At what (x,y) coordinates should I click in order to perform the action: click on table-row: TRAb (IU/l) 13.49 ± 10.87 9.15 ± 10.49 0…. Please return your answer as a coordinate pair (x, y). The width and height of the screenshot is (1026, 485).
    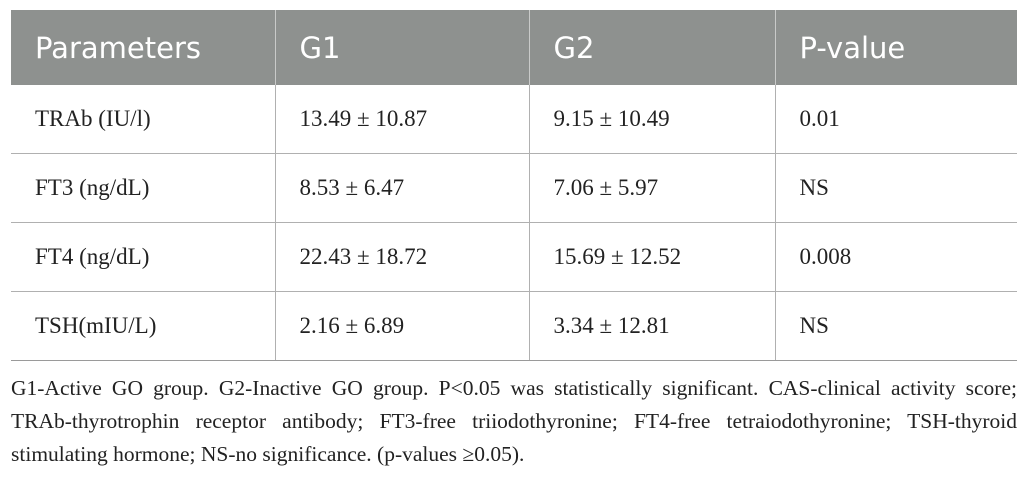
    Looking at the image, I should click on (514, 119).